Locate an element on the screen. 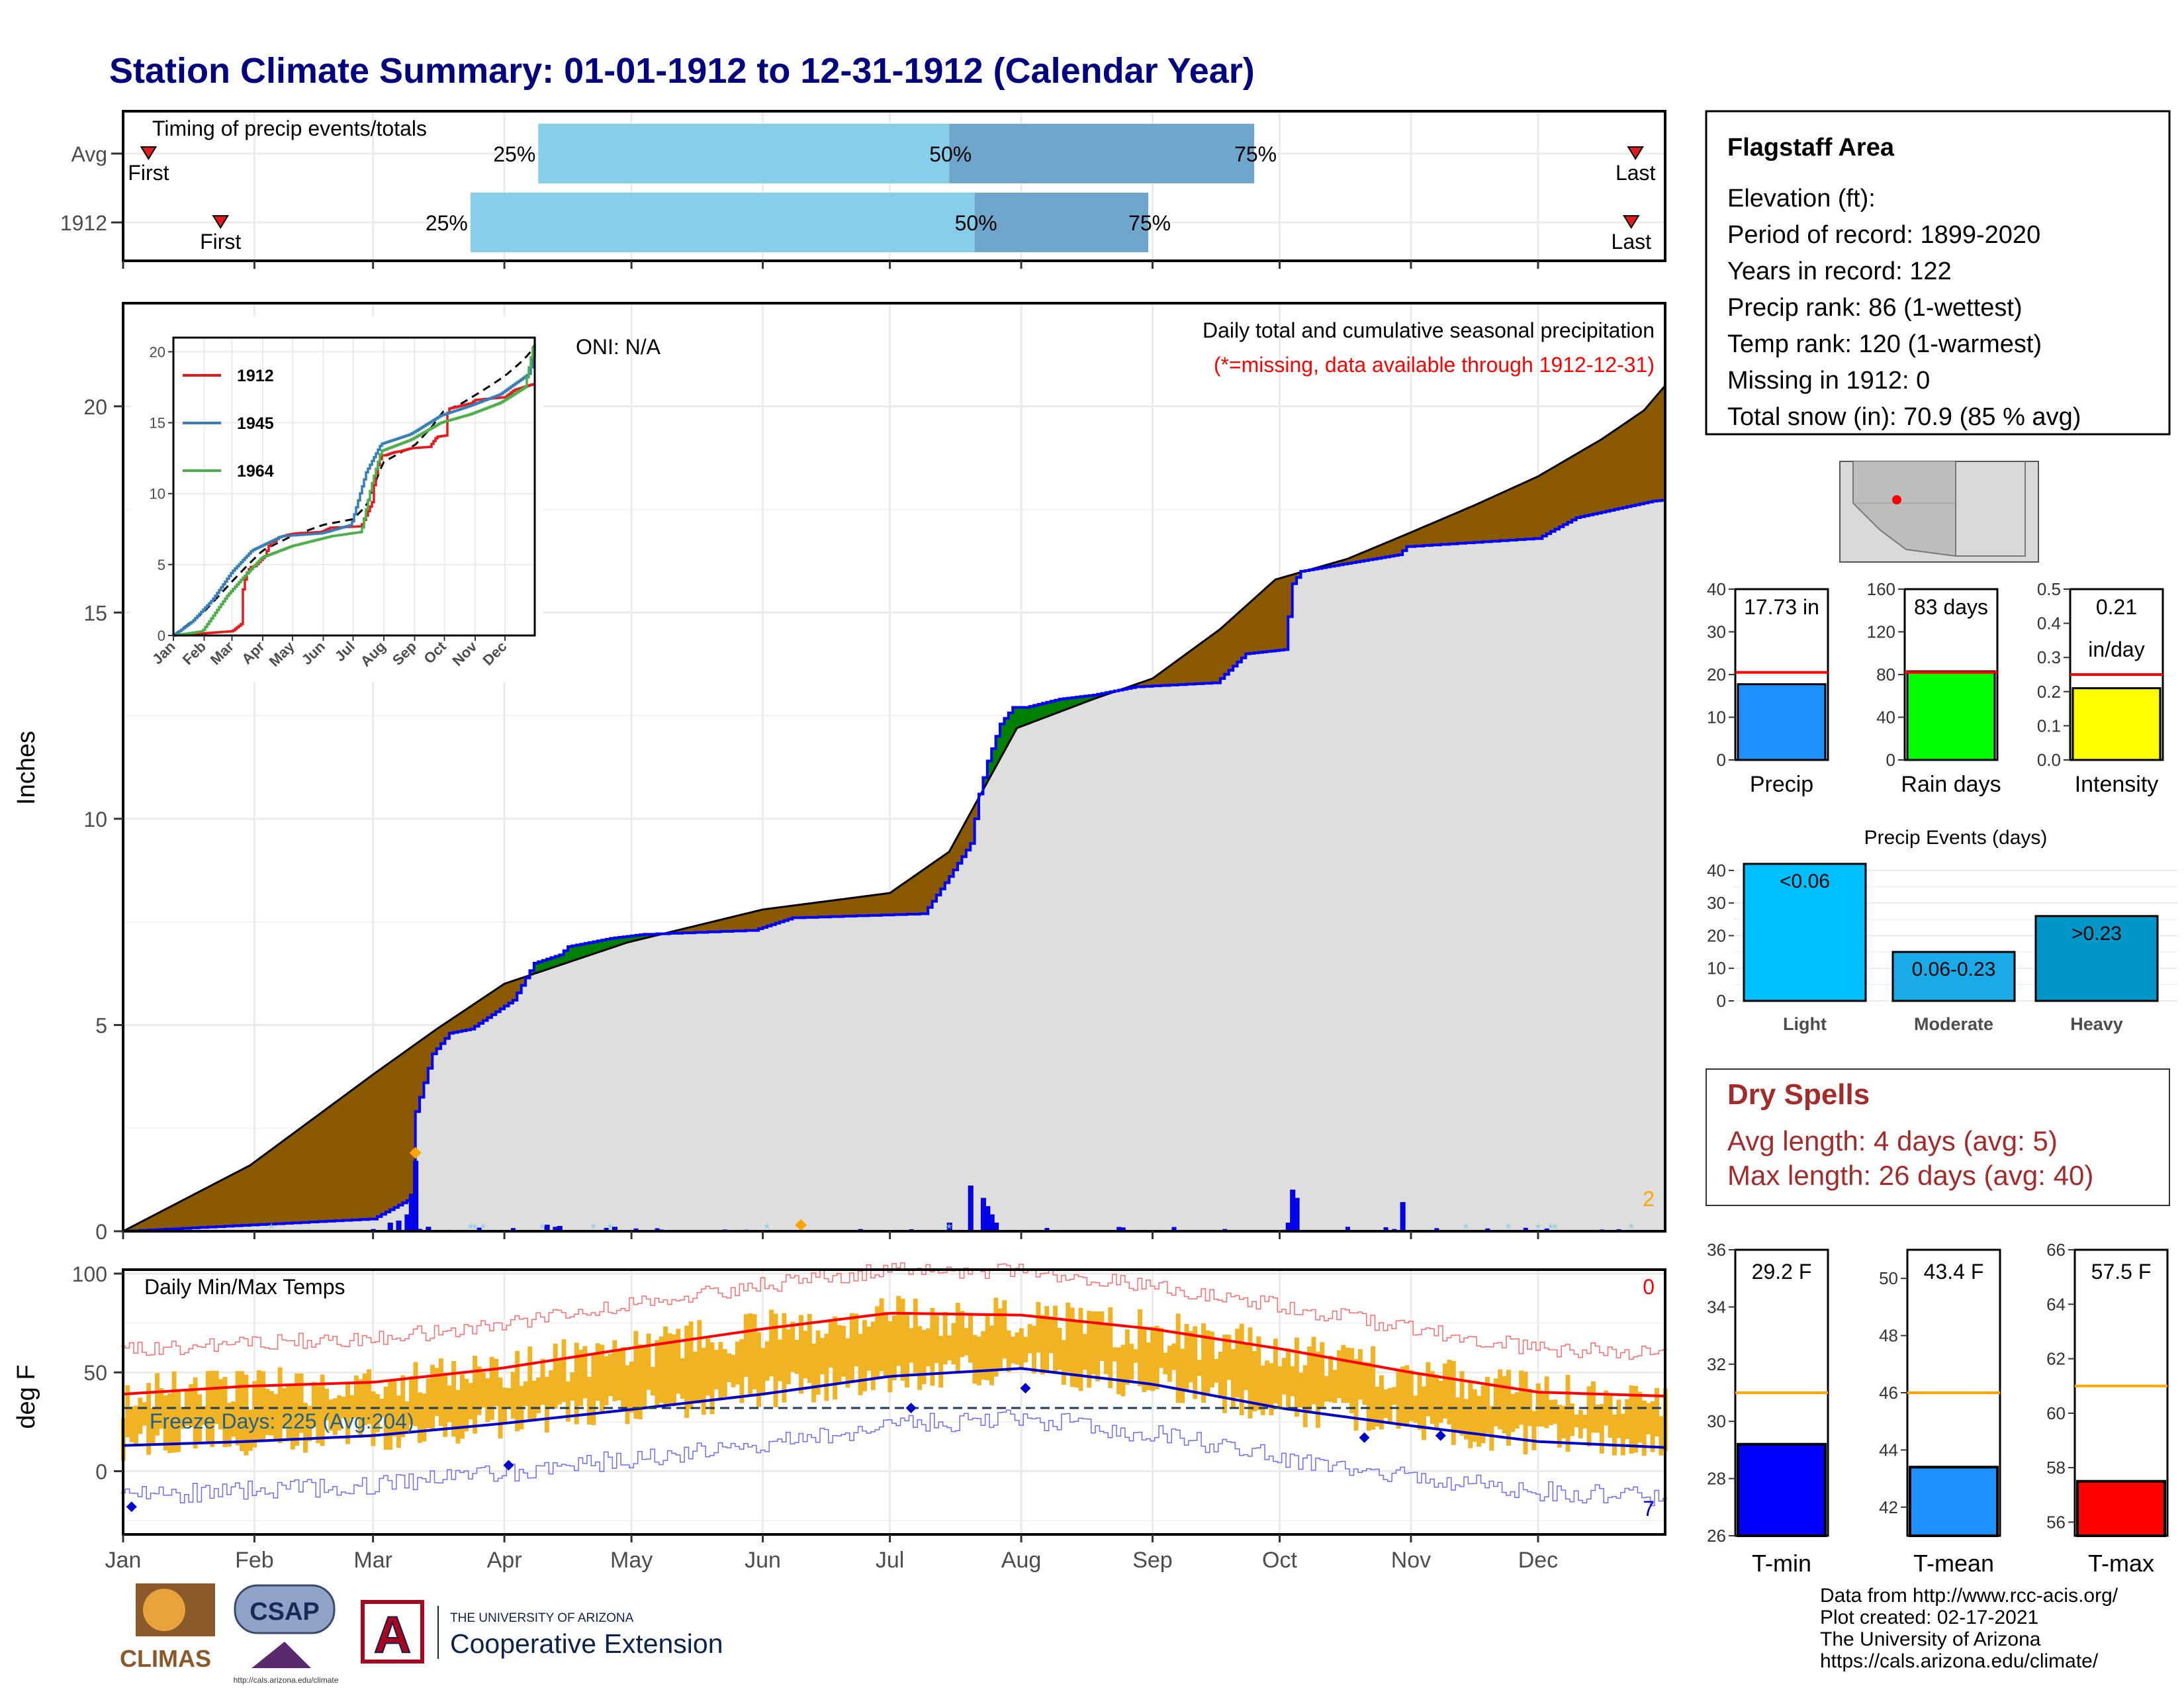 This screenshot has height=1688, width=2184. month-label: Jun is located at coordinates (763, 1560).